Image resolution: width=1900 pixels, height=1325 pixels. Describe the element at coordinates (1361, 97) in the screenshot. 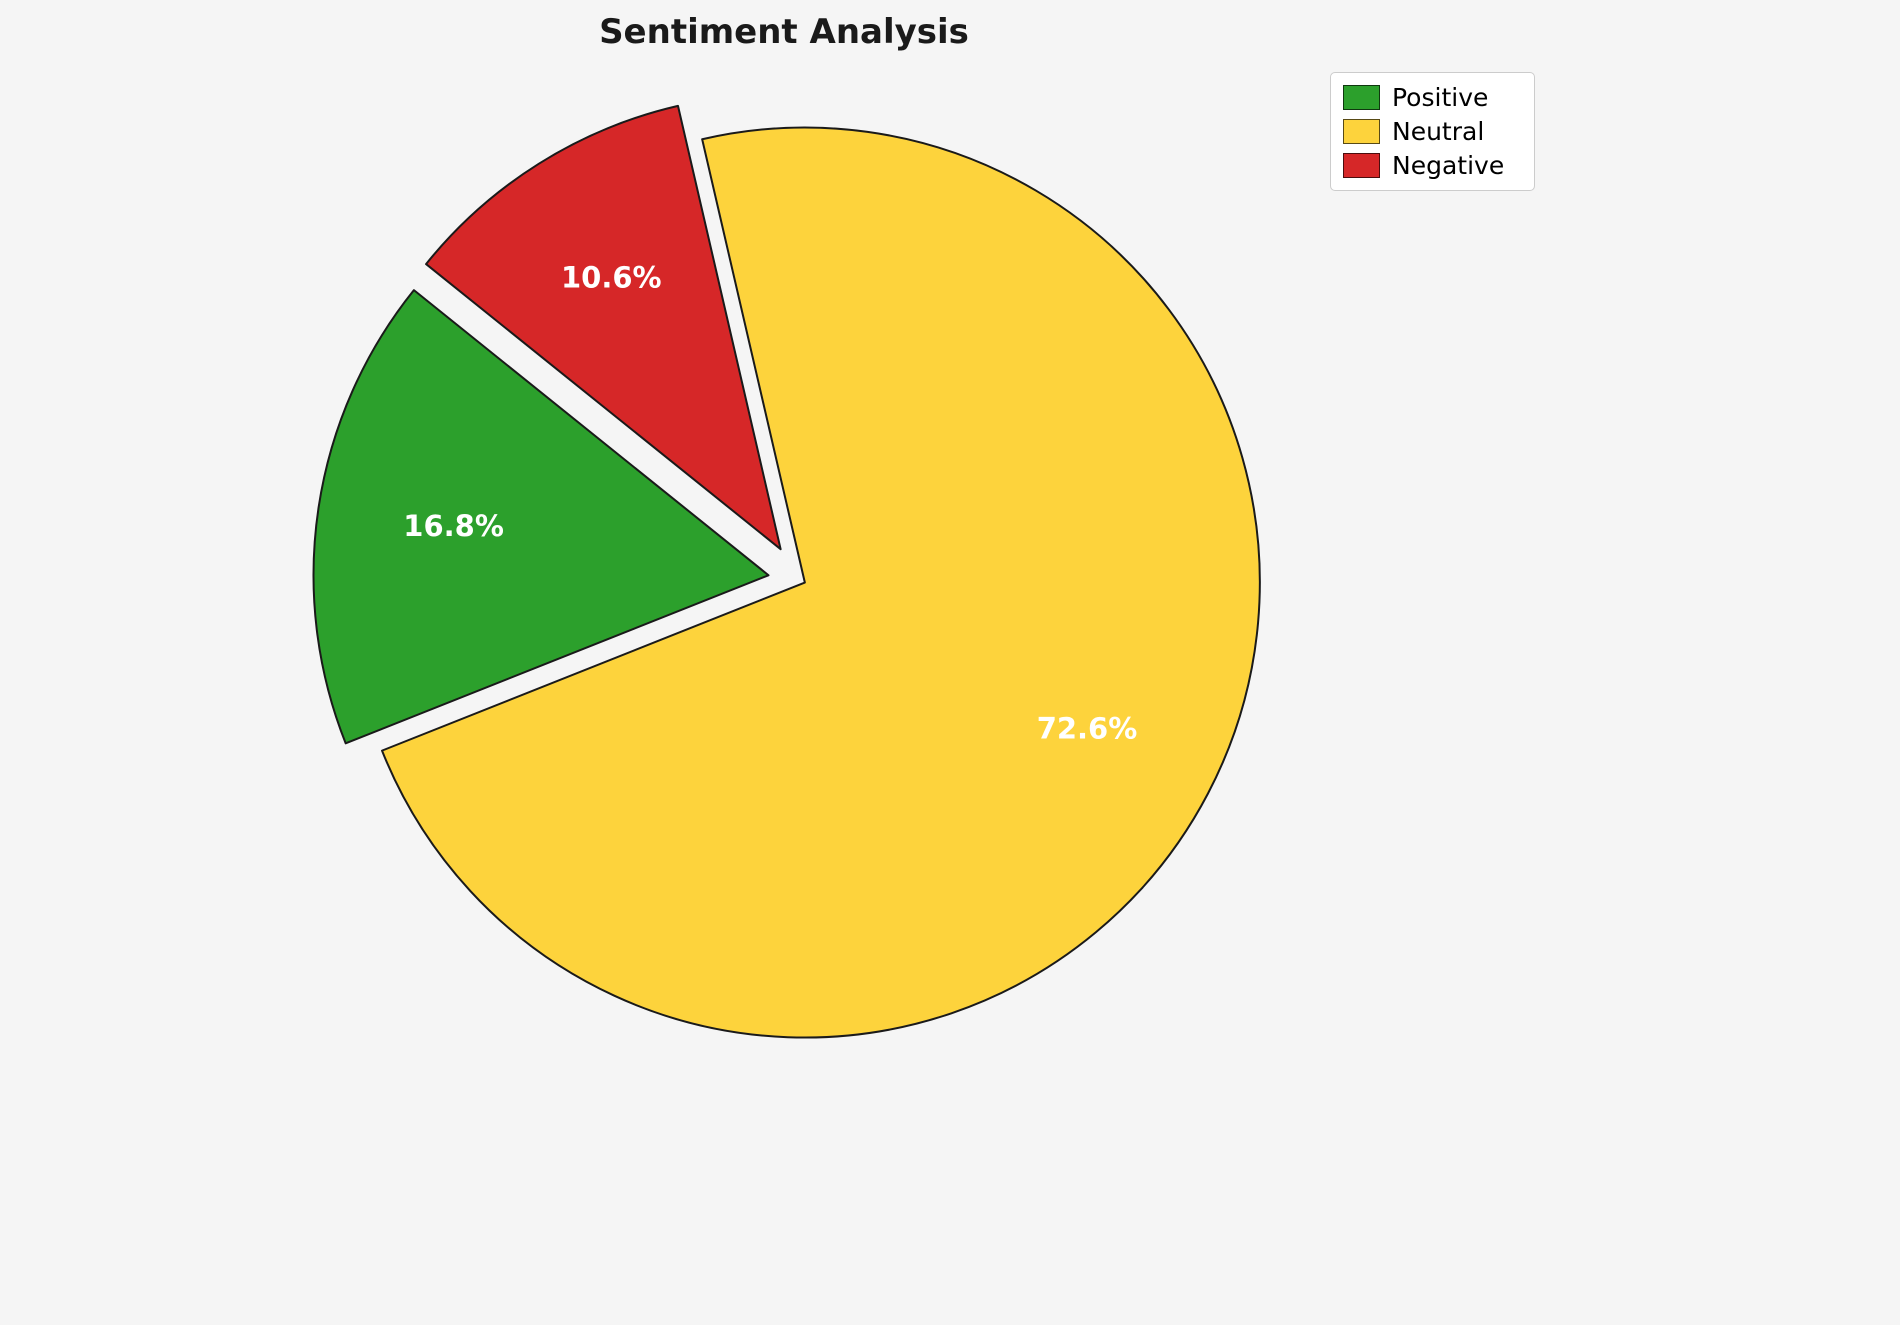

I see `legend-swatch-positive` at that location.